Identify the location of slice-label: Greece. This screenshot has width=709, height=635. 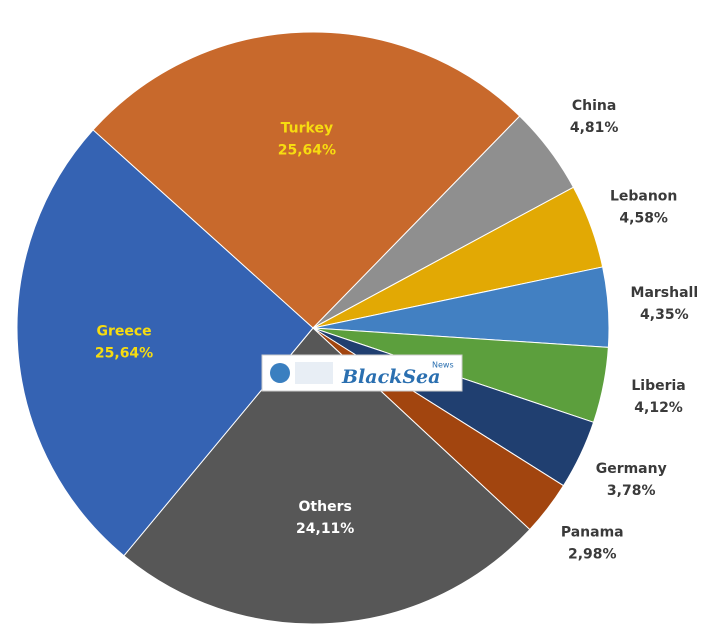
(123, 332).